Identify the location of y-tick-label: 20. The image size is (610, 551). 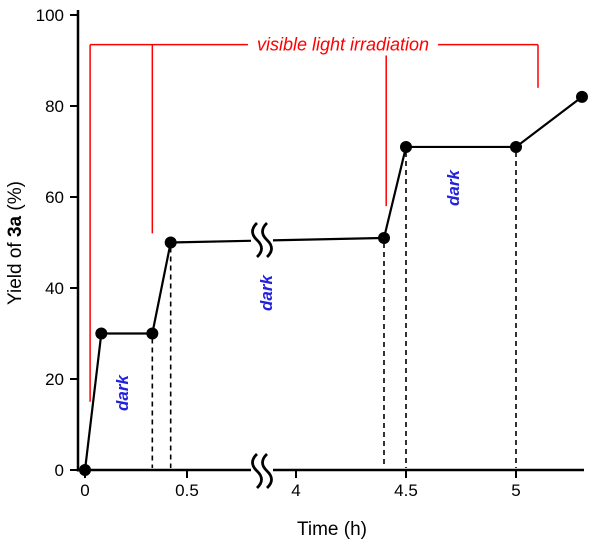
(54, 379).